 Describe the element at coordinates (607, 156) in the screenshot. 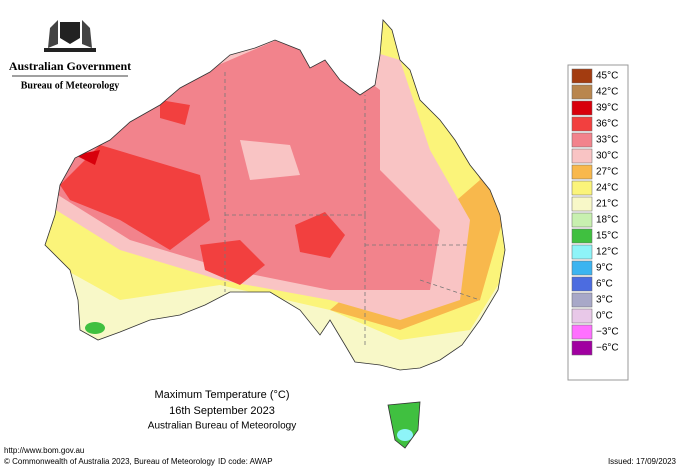

I see `legend-label: 30°C` at that location.